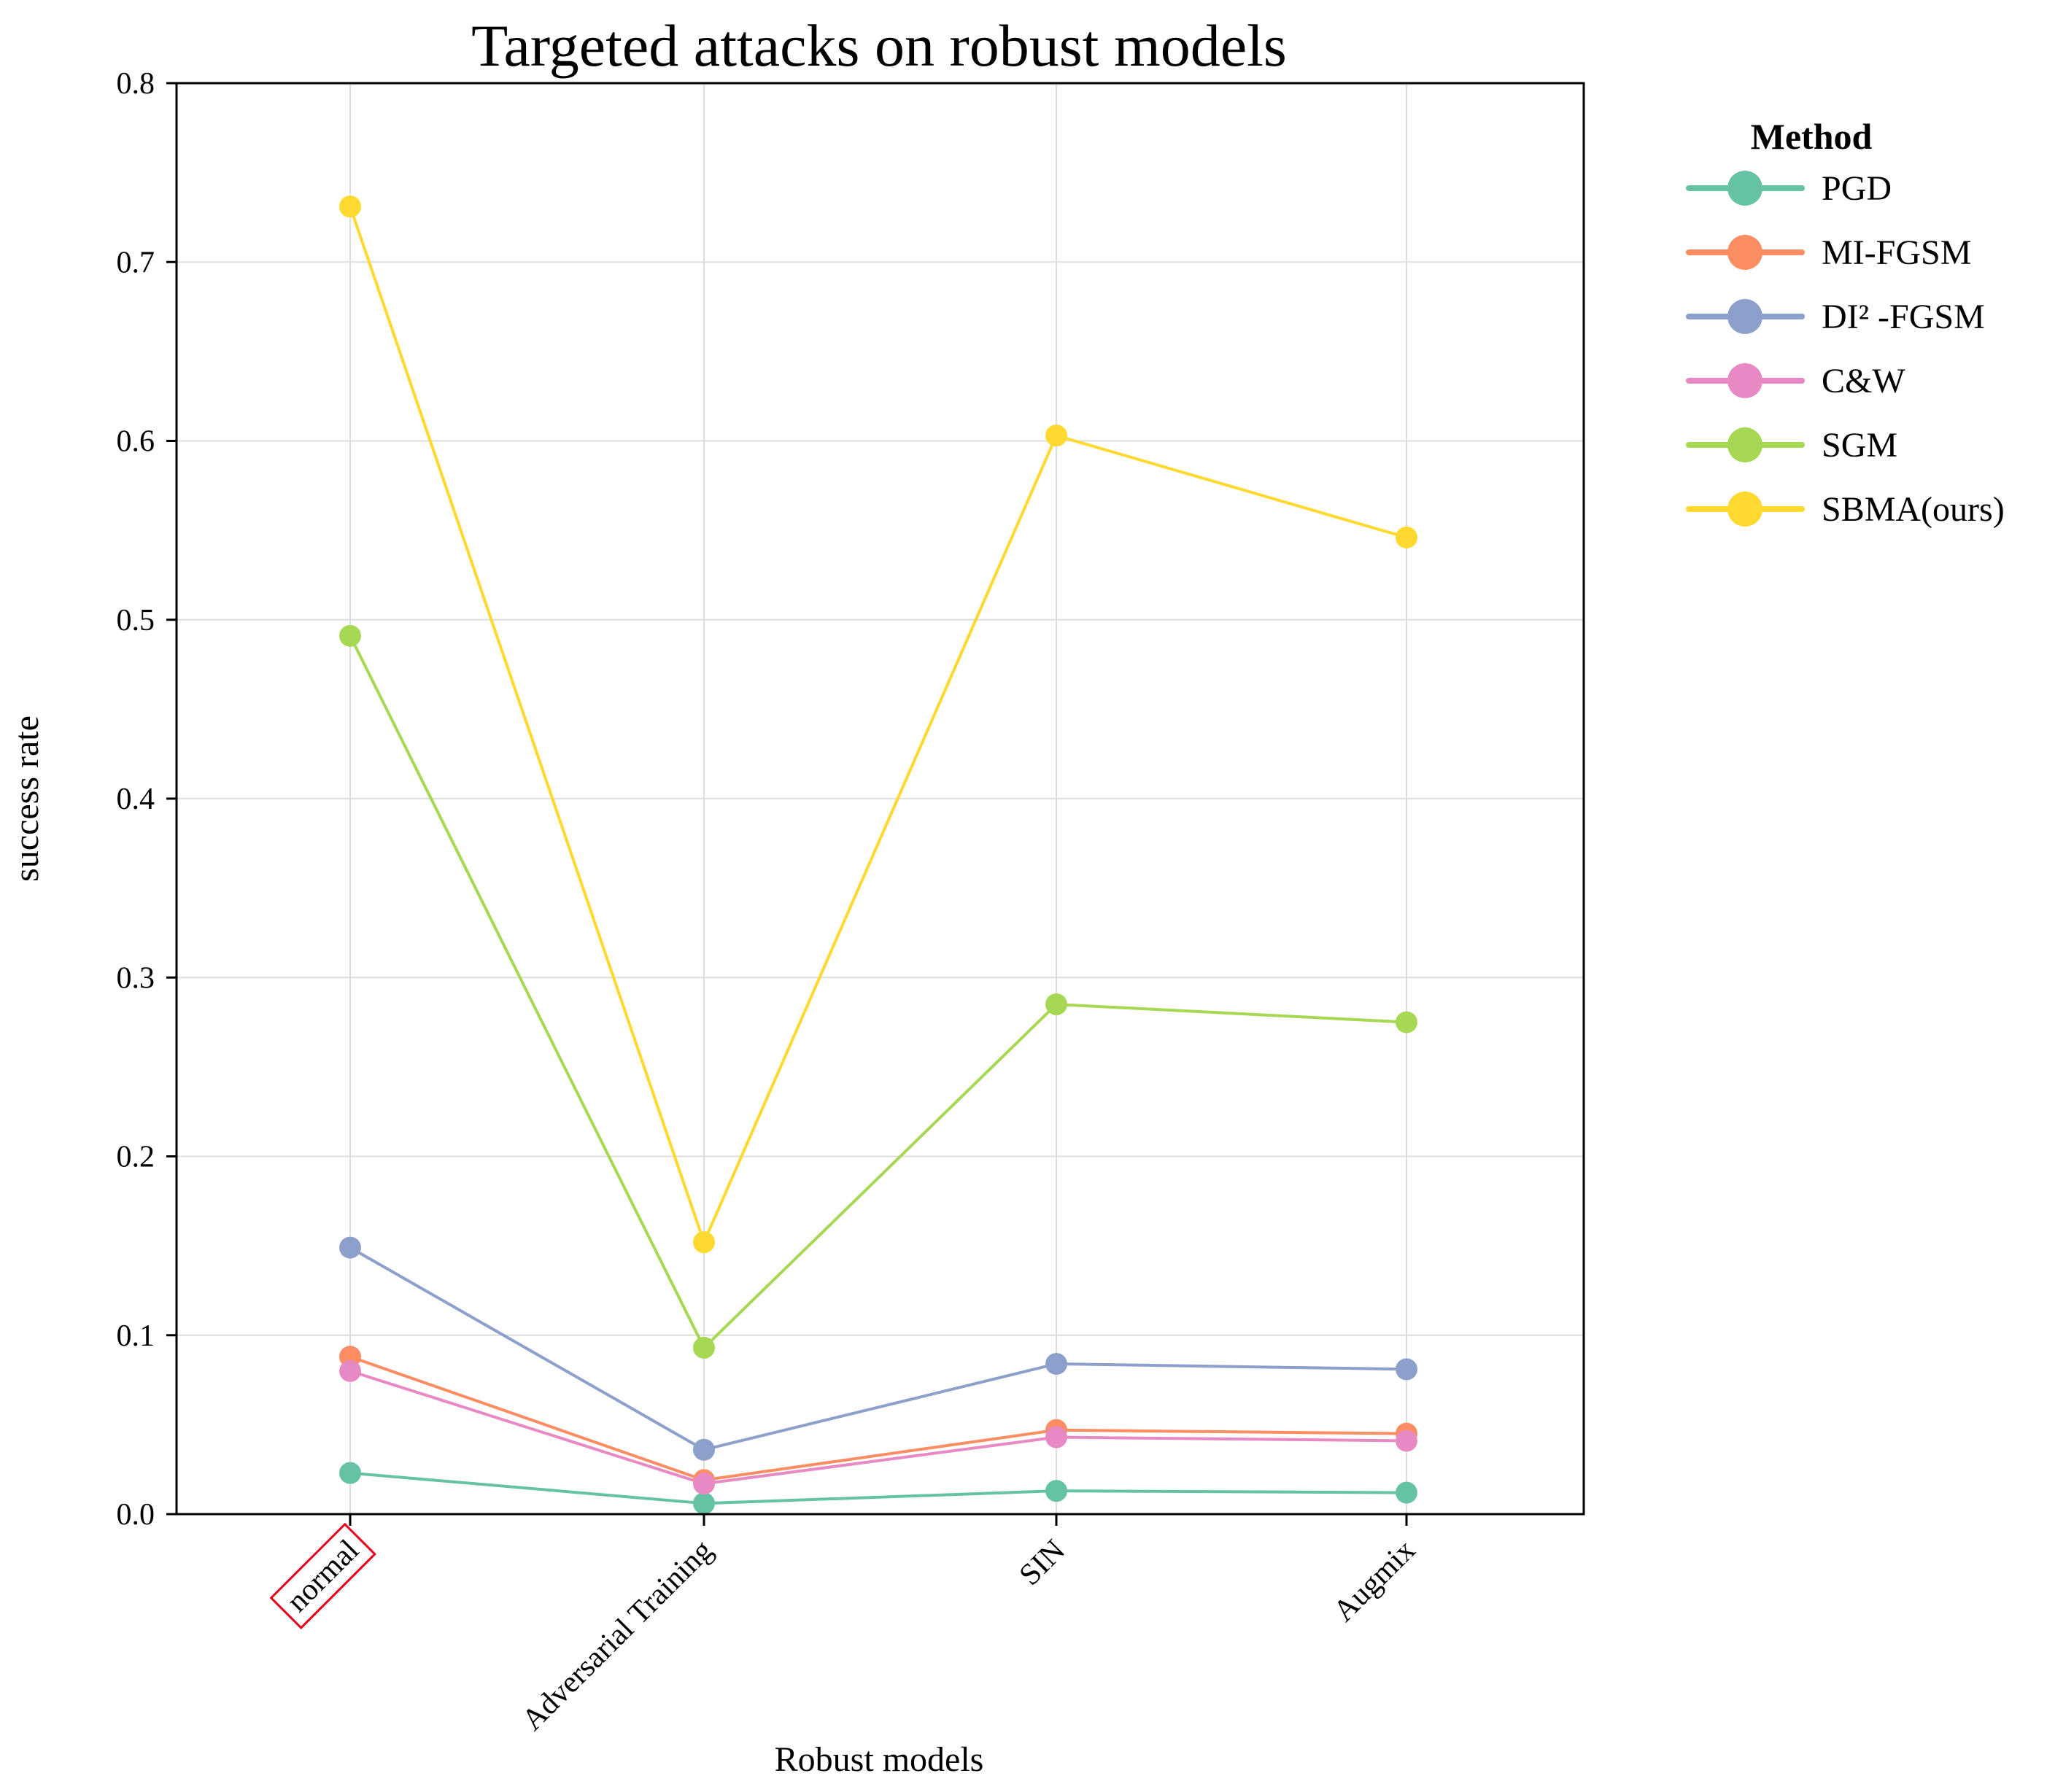  I want to click on legend-label: MI-FGSM, so click(1896, 252).